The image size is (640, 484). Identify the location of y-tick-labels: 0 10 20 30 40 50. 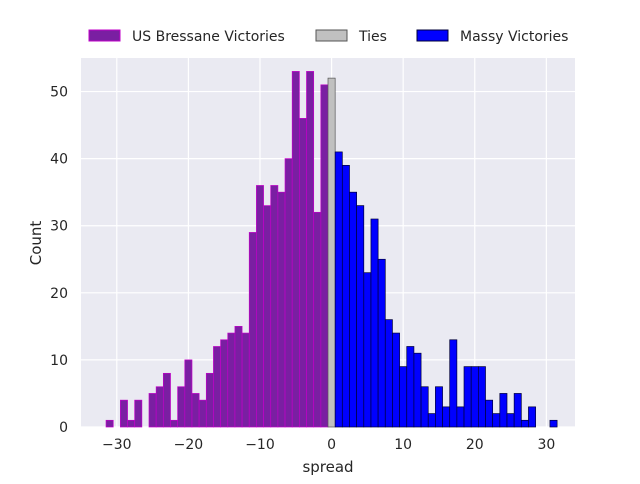
(59, 260).